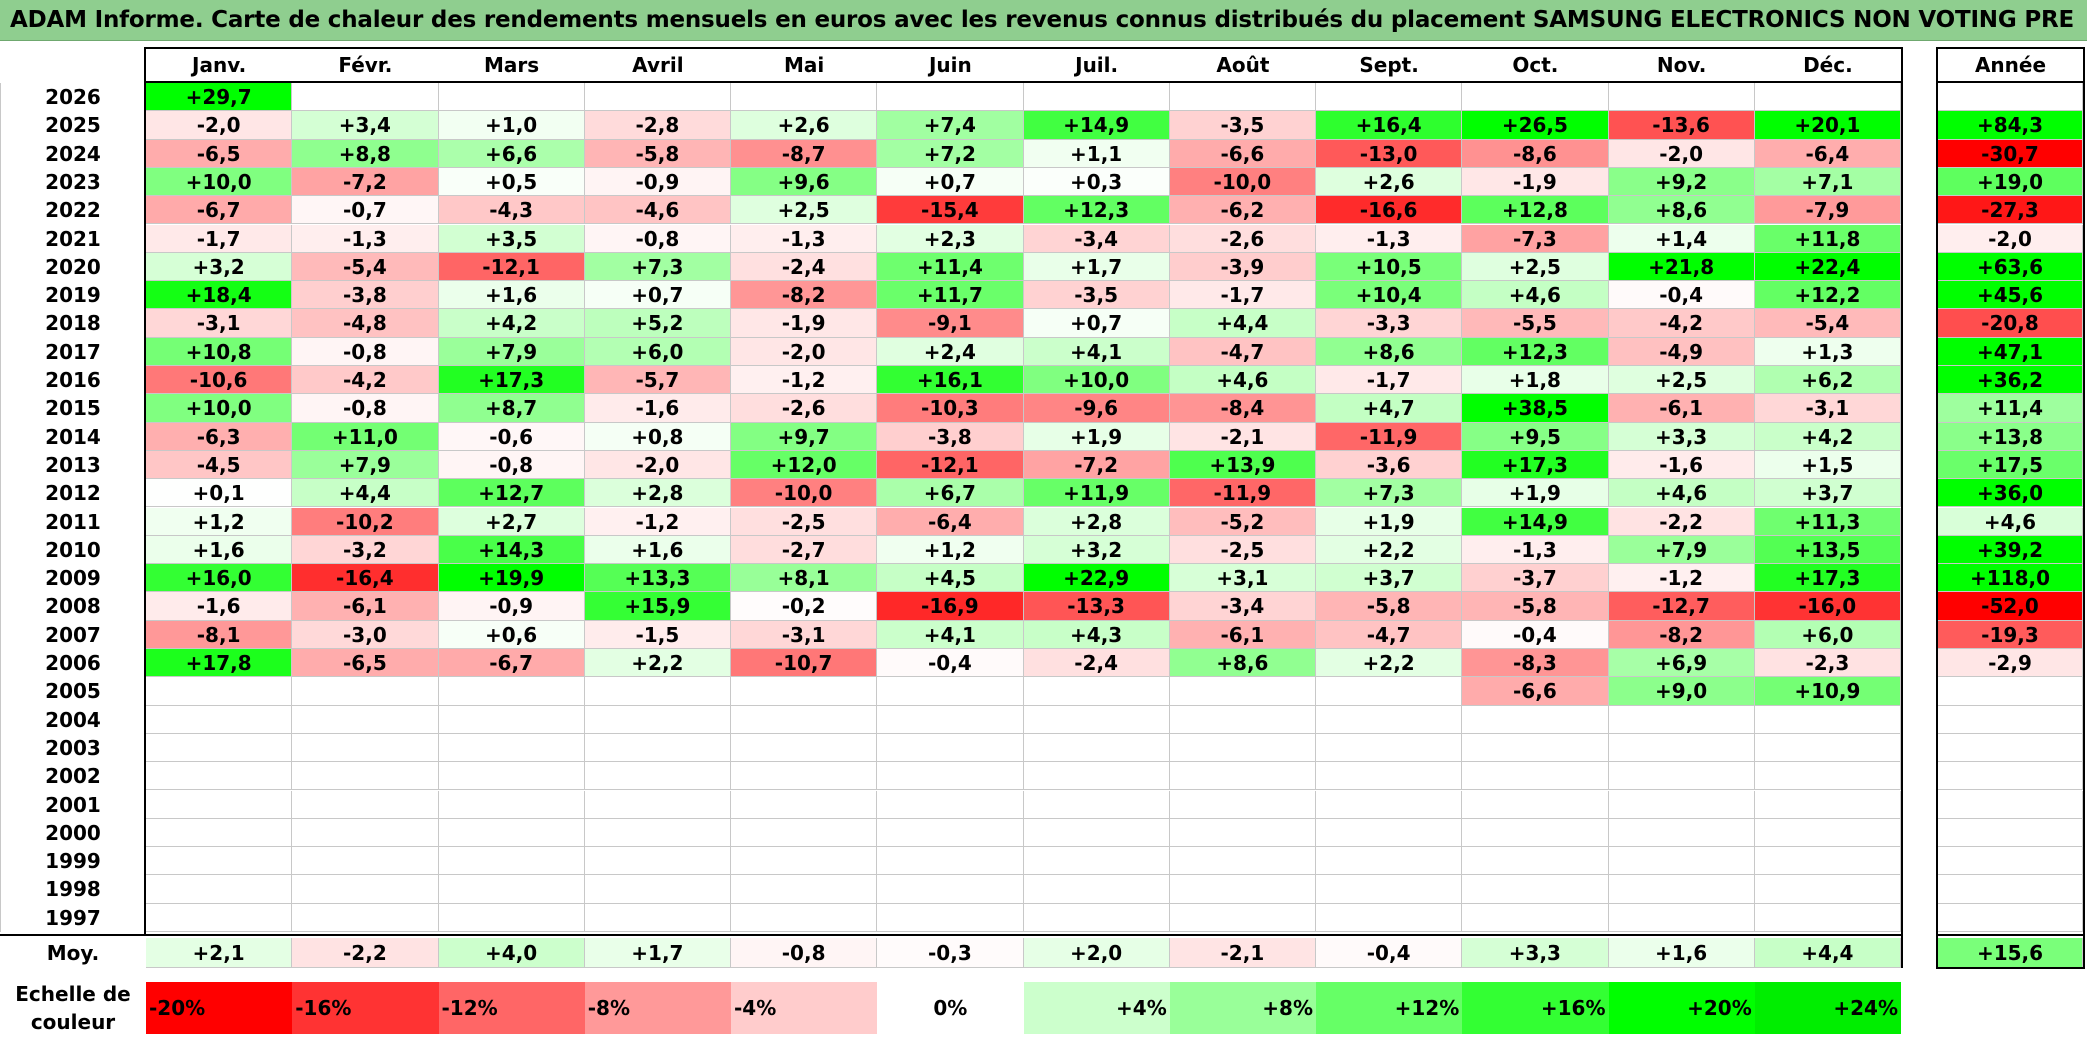 Image resolution: width=2087 pixels, height=1037 pixels. Describe the element at coordinates (950, 267) in the screenshot. I see `heatmap-cell: +11,4` at that location.